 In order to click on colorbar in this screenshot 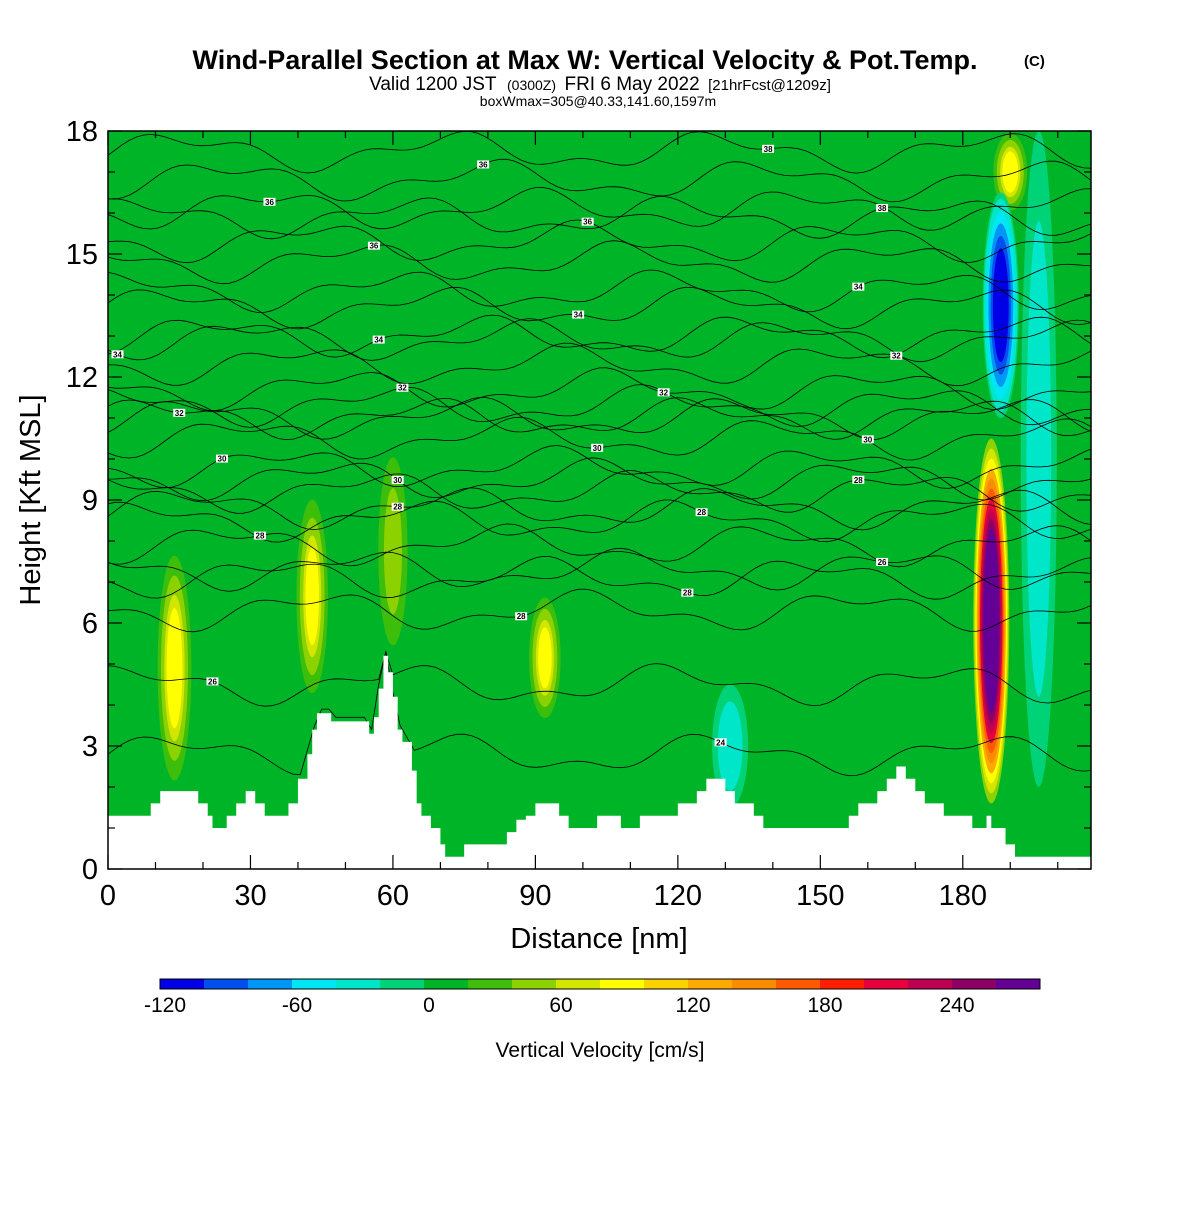, I will do `click(600, 984)`.